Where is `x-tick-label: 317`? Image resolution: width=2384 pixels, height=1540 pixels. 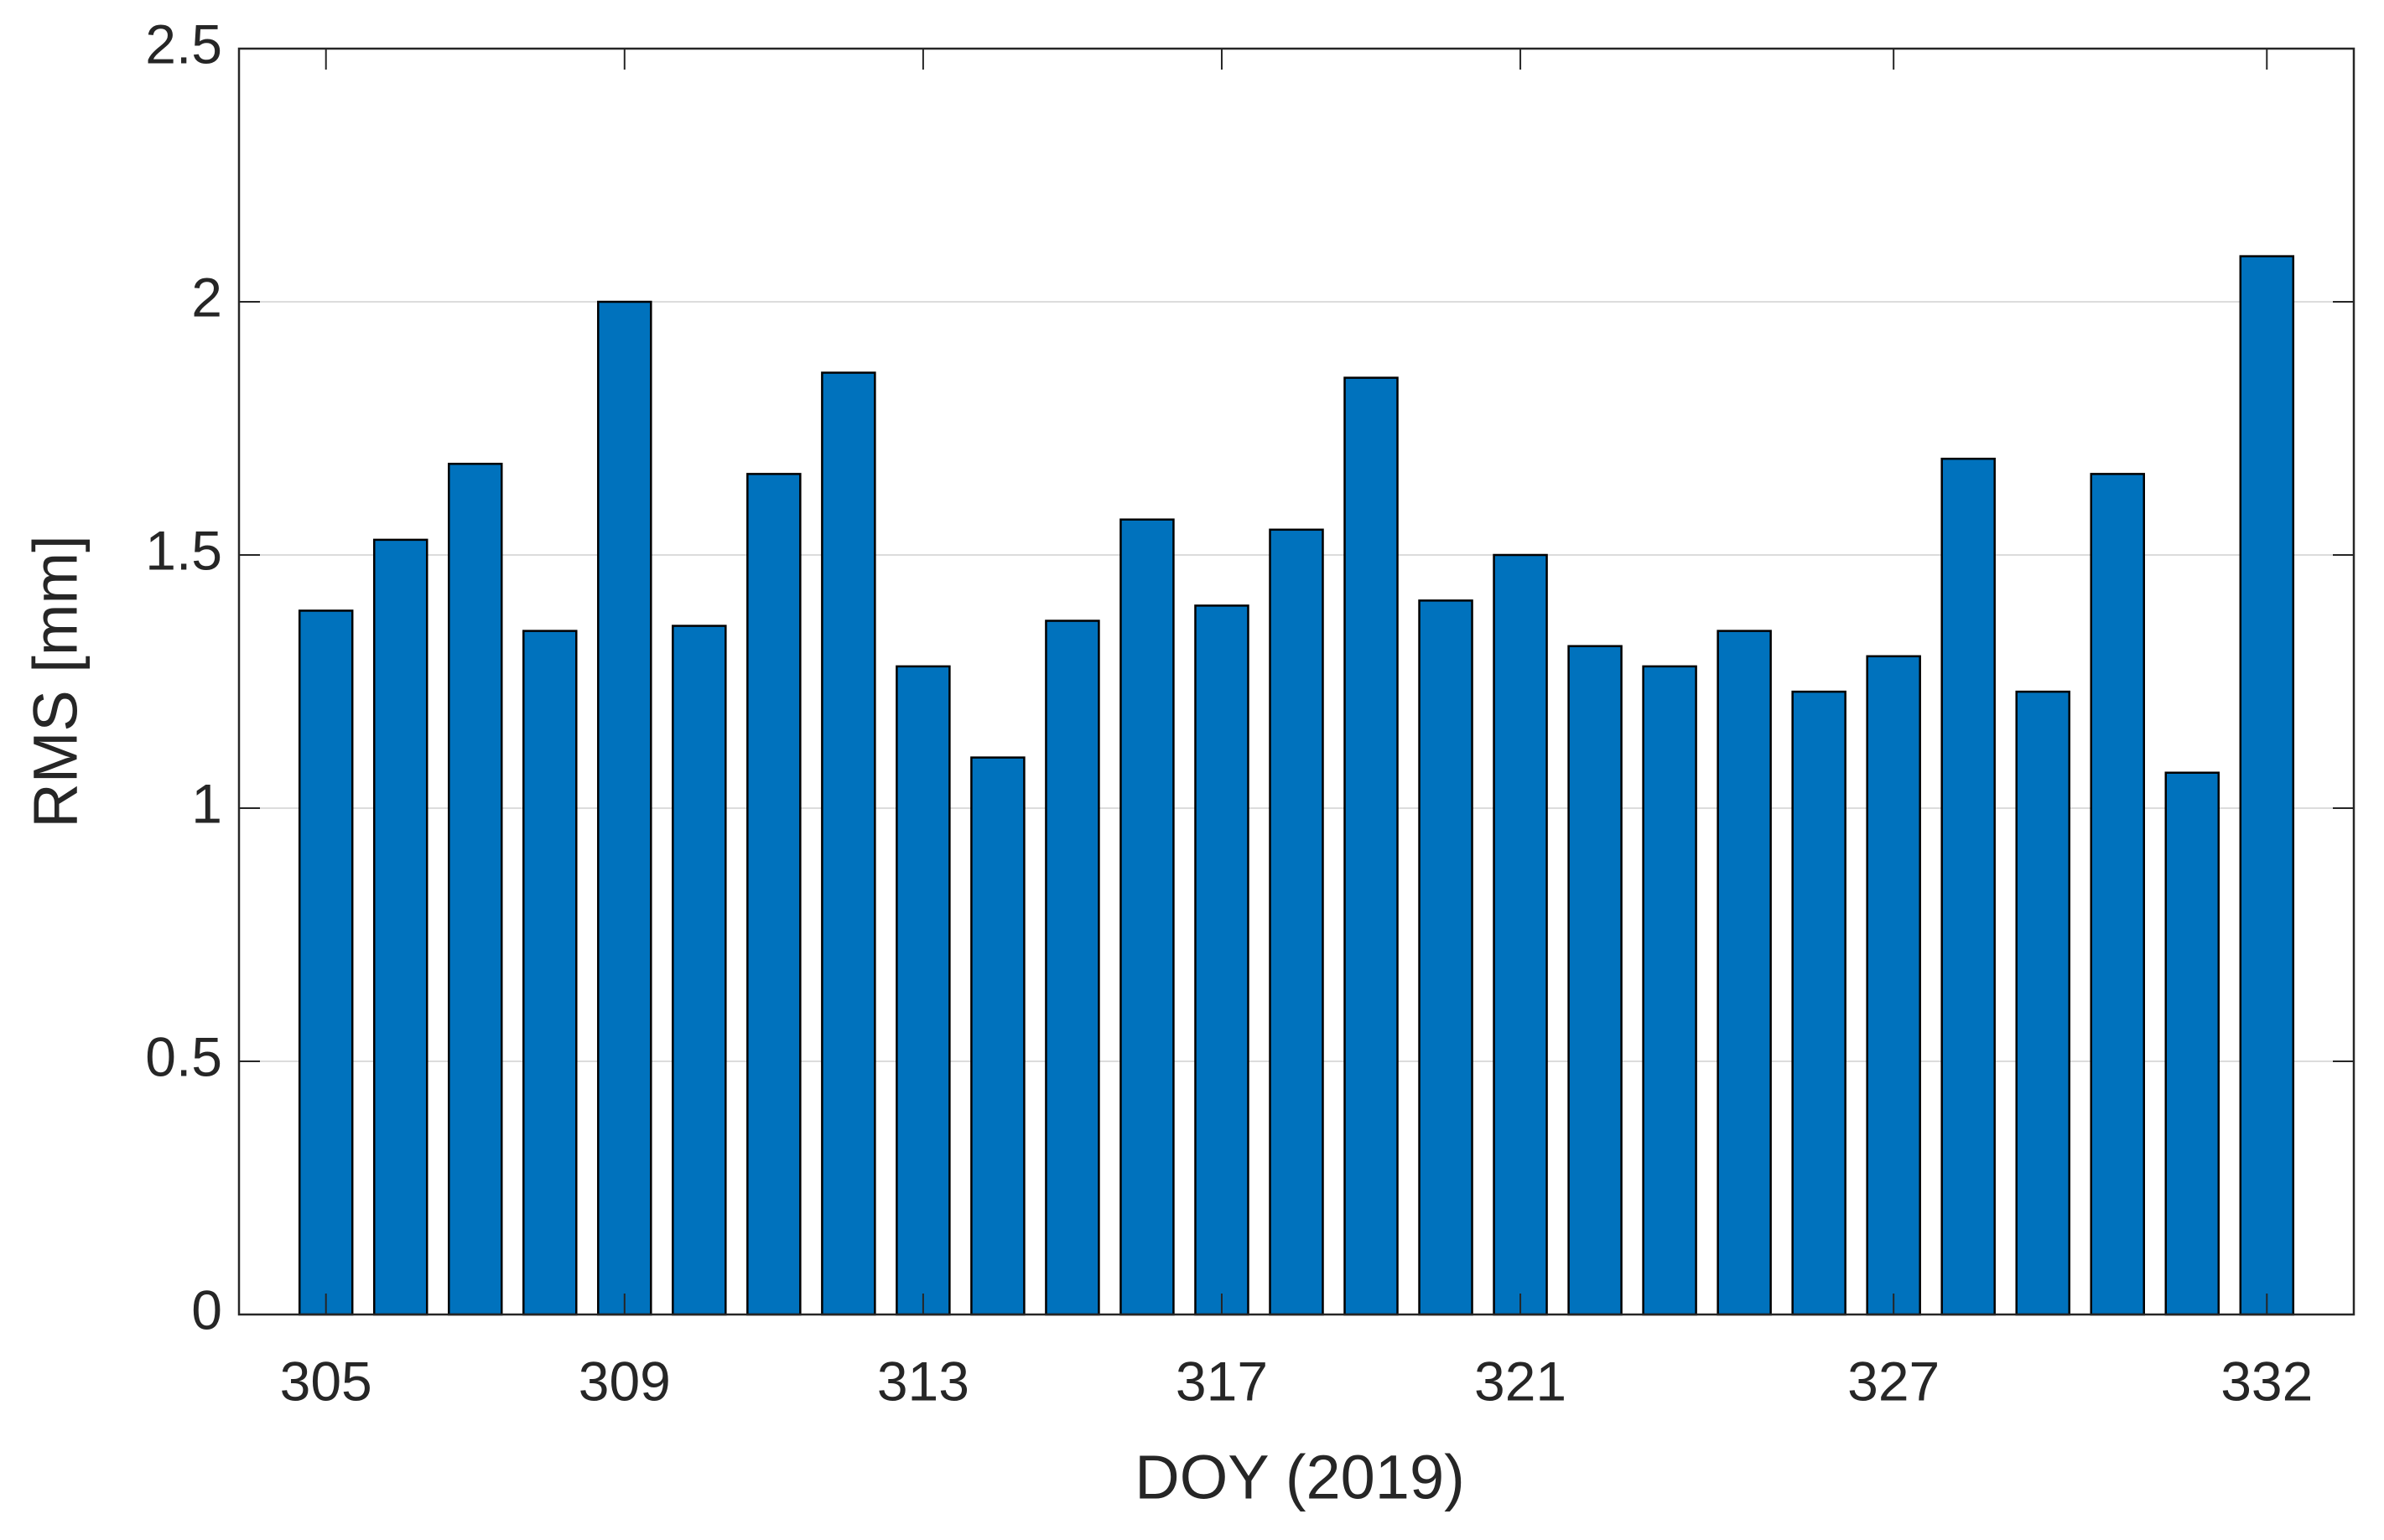 x-tick-label: 317 is located at coordinates (1222, 1381).